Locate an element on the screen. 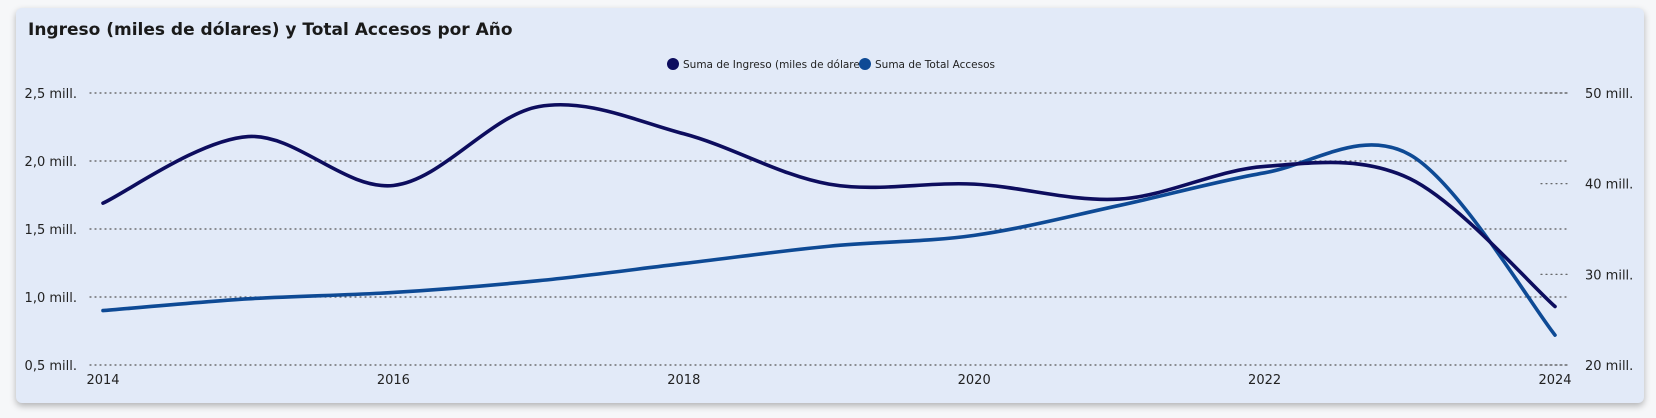 The image size is (1656, 418). y-left-tick-label: 1,5 mill. is located at coordinates (51, 230).